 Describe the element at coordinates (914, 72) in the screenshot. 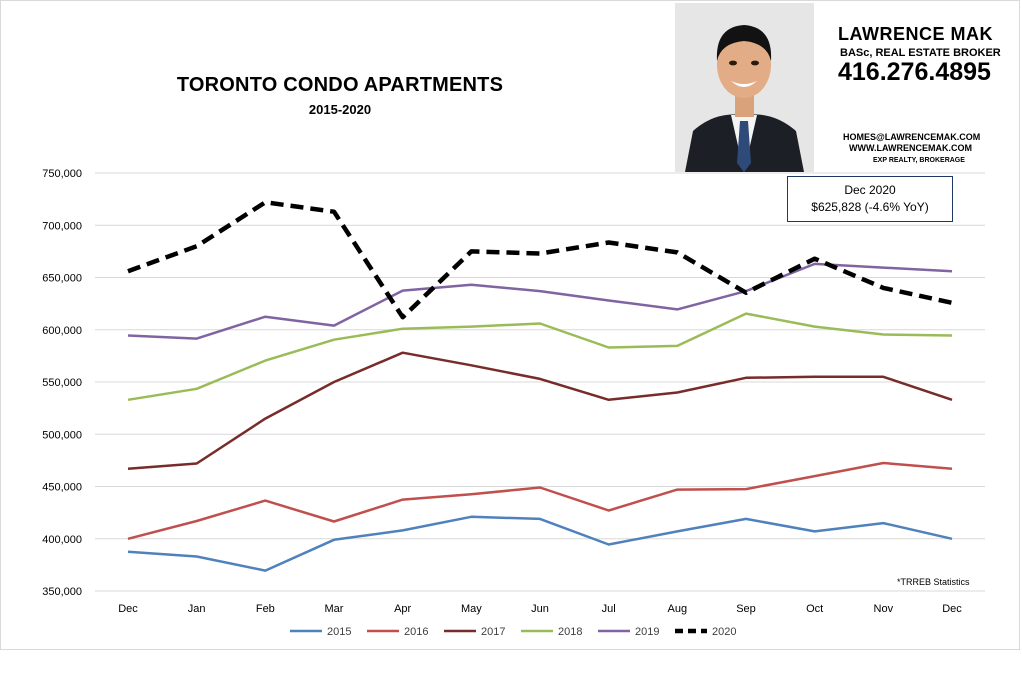

I see `agent-phone: 416.276.4895` at that location.